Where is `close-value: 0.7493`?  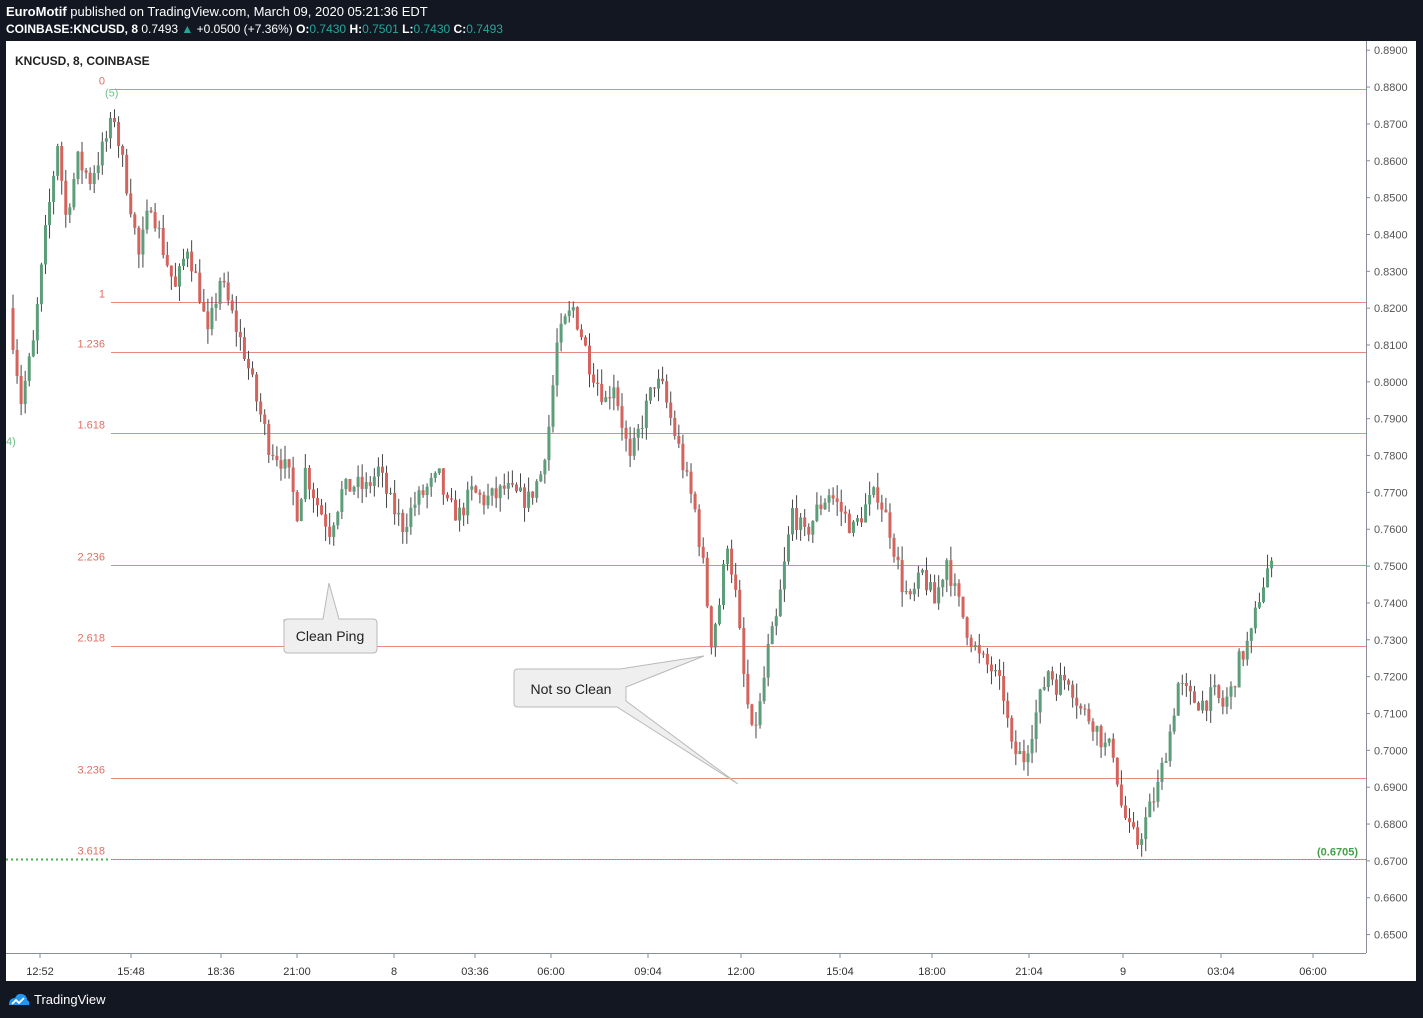 close-value: 0.7493 is located at coordinates (484, 29).